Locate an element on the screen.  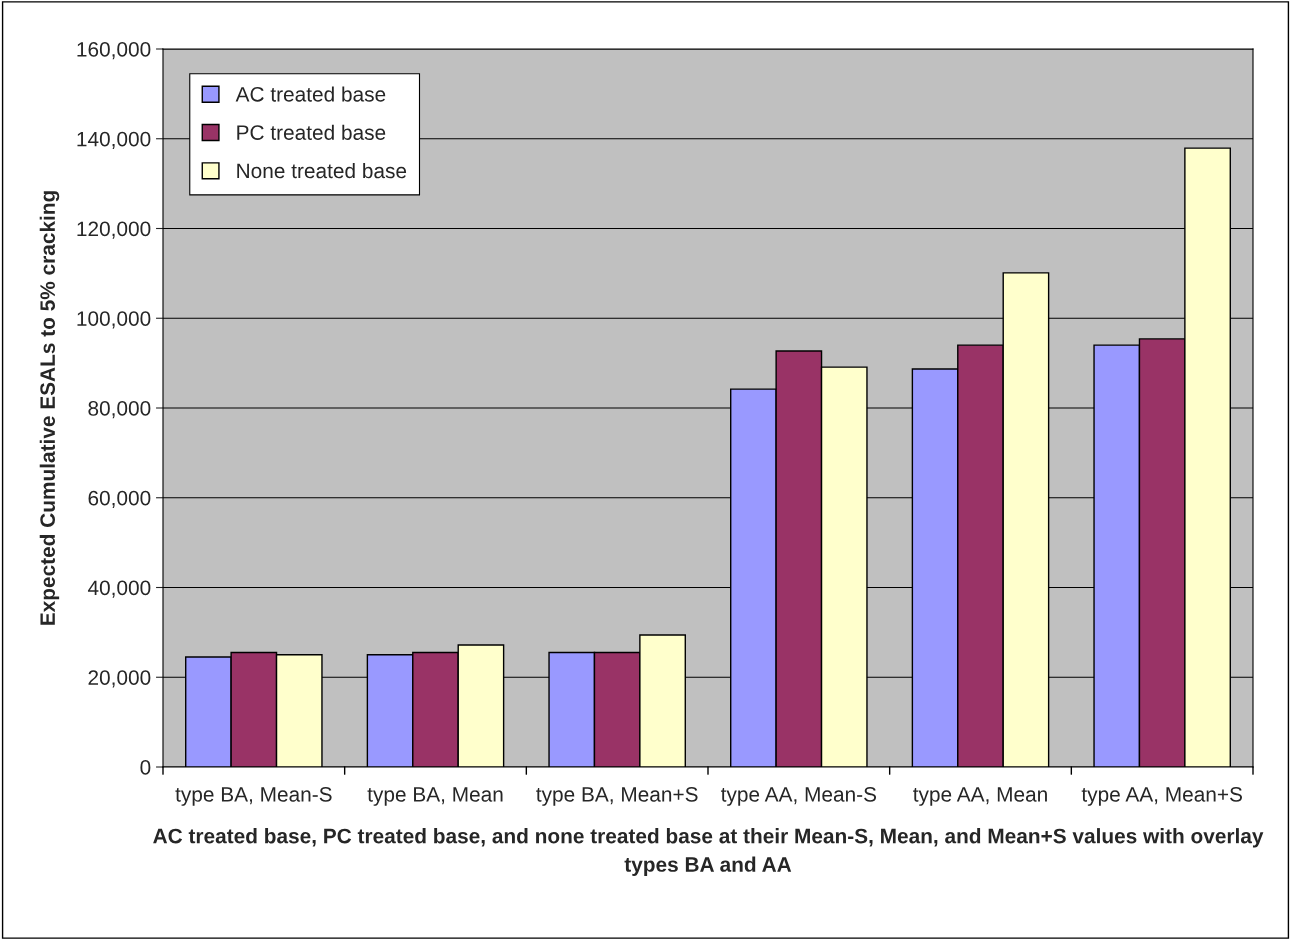
y-tick-label: 120,000 is located at coordinates (114, 230).